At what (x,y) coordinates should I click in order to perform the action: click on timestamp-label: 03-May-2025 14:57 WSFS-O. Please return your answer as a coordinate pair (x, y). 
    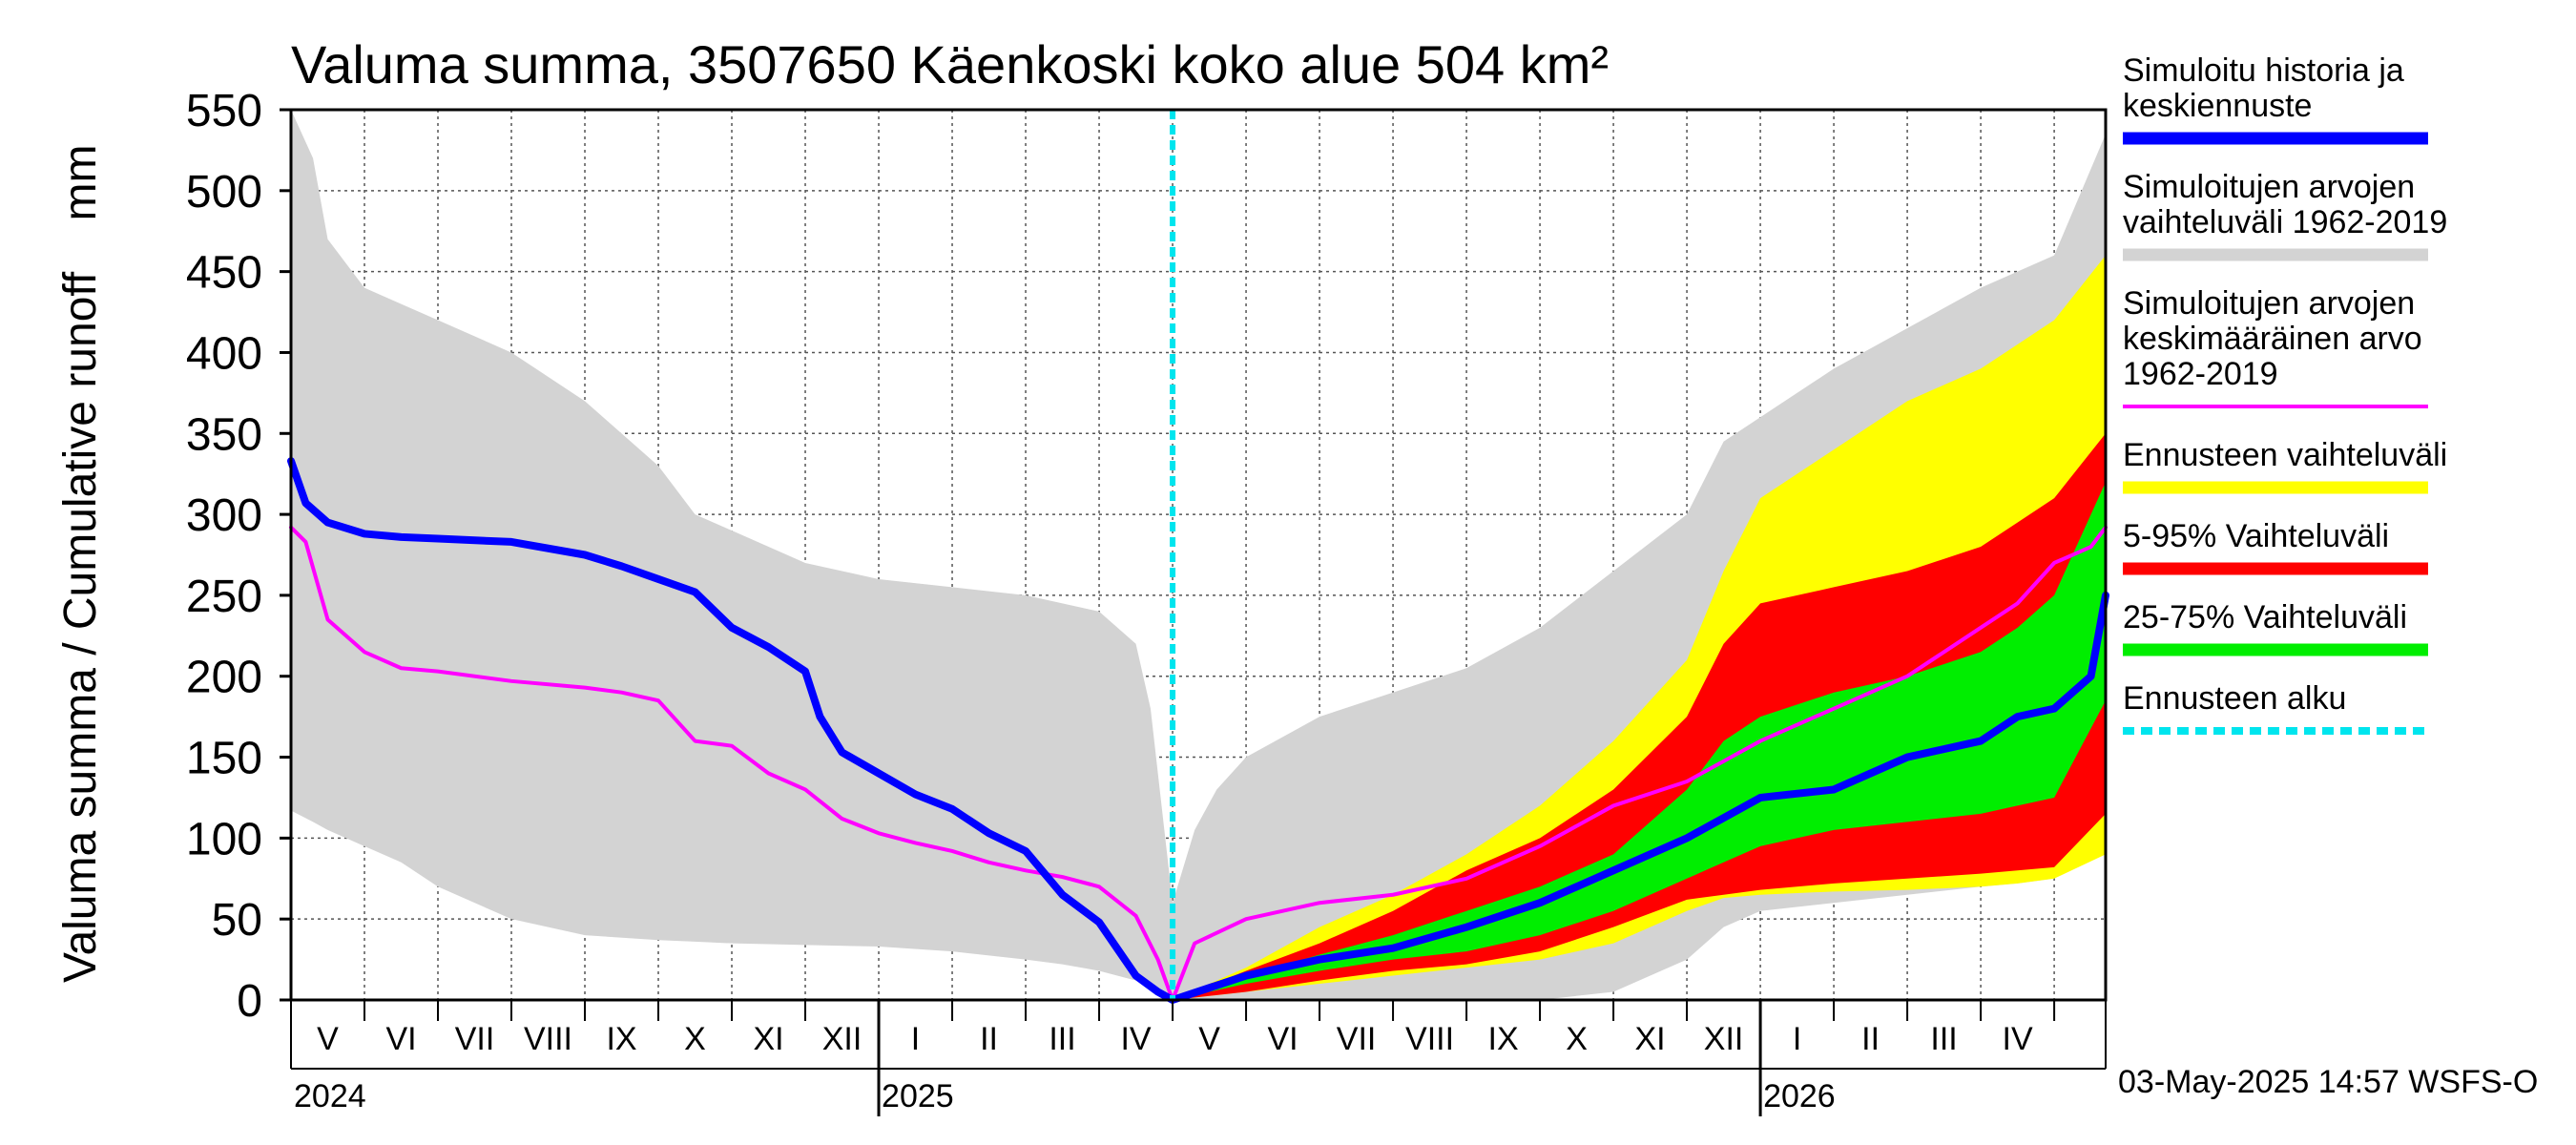
    Looking at the image, I should click on (2328, 1082).